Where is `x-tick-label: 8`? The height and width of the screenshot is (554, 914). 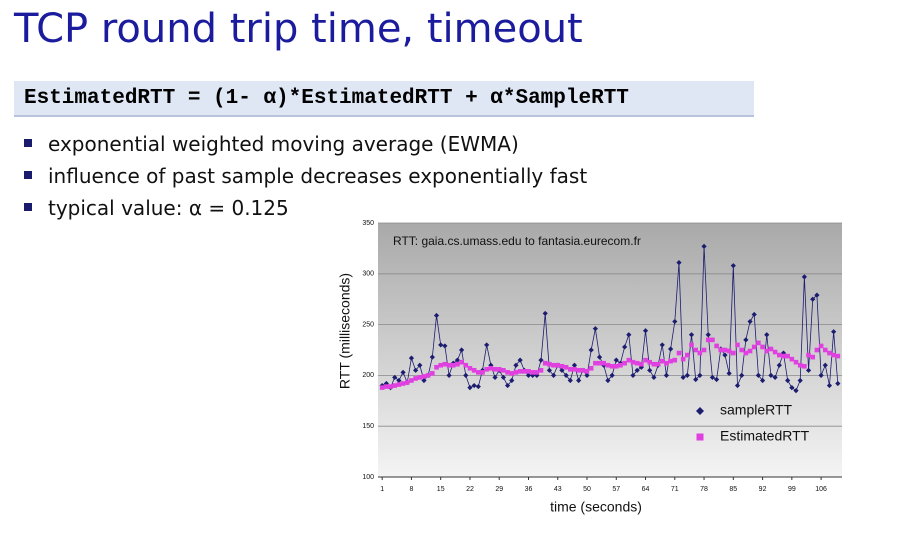 x-tick-label: 8 is located at coordinates (411, 489).